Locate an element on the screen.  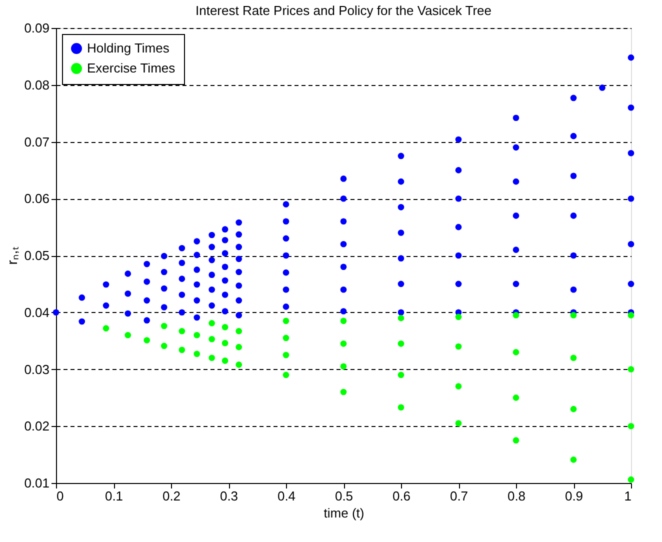
y-axis-title: rₙ,ₜ is located at coordinates (12, 255).